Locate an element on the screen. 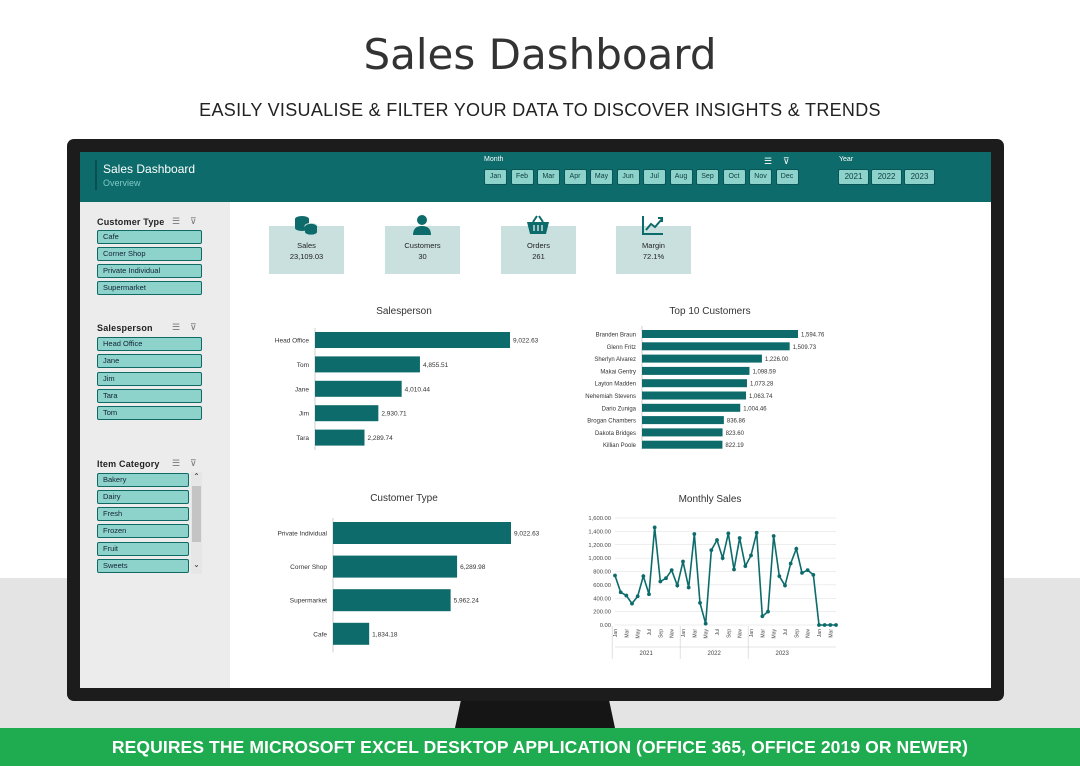 The image size is (1080, 766). category-label: Jim is located at coordinates (304, 414).